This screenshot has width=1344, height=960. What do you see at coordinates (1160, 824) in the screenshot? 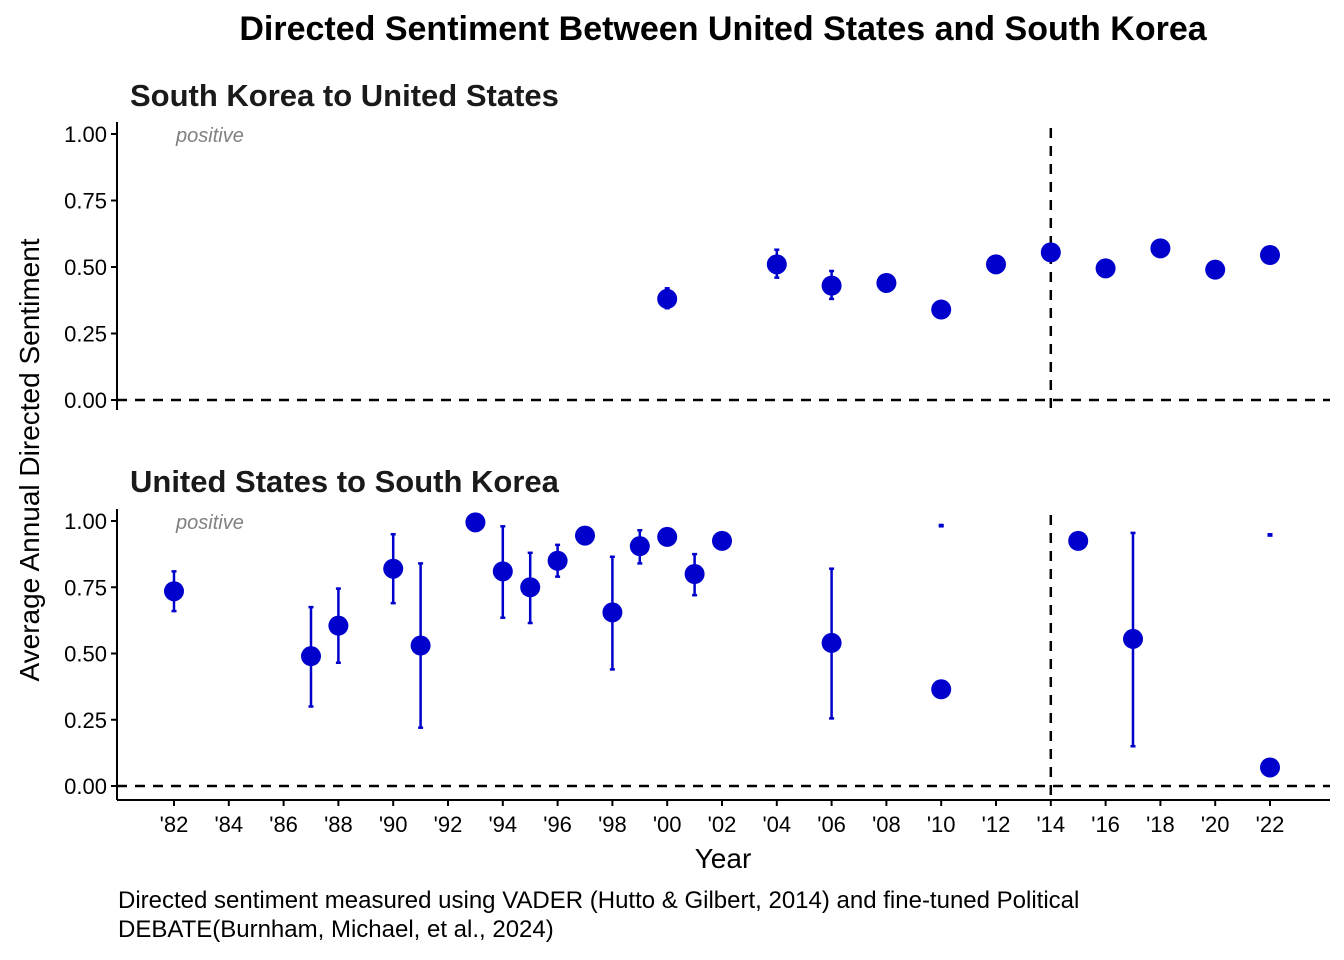
I see `x-tick-label: '18` at bounding box center [1160, 824].